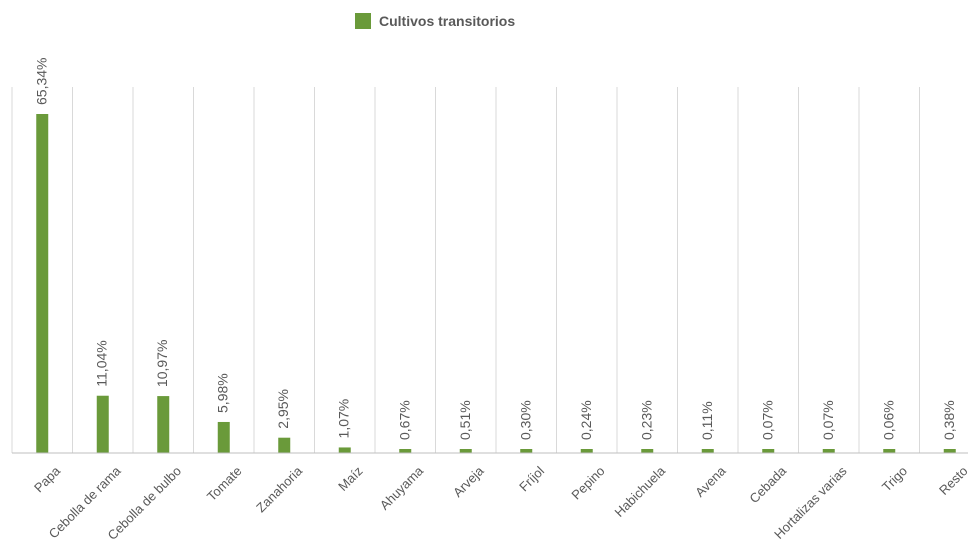 This screenshot has height=557, width=968. What do you see at coordinates (889, 451) in the screenshot?
I see `bar-trigo` at bounding box center [889, 451].